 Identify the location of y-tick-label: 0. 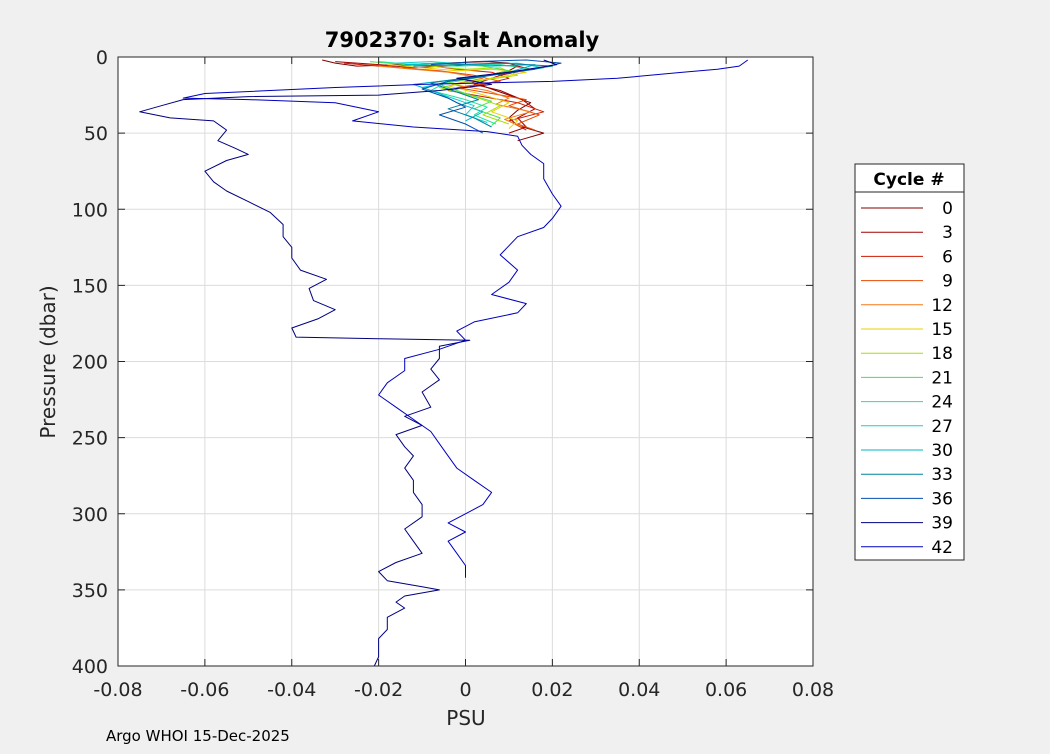
(102, 58).